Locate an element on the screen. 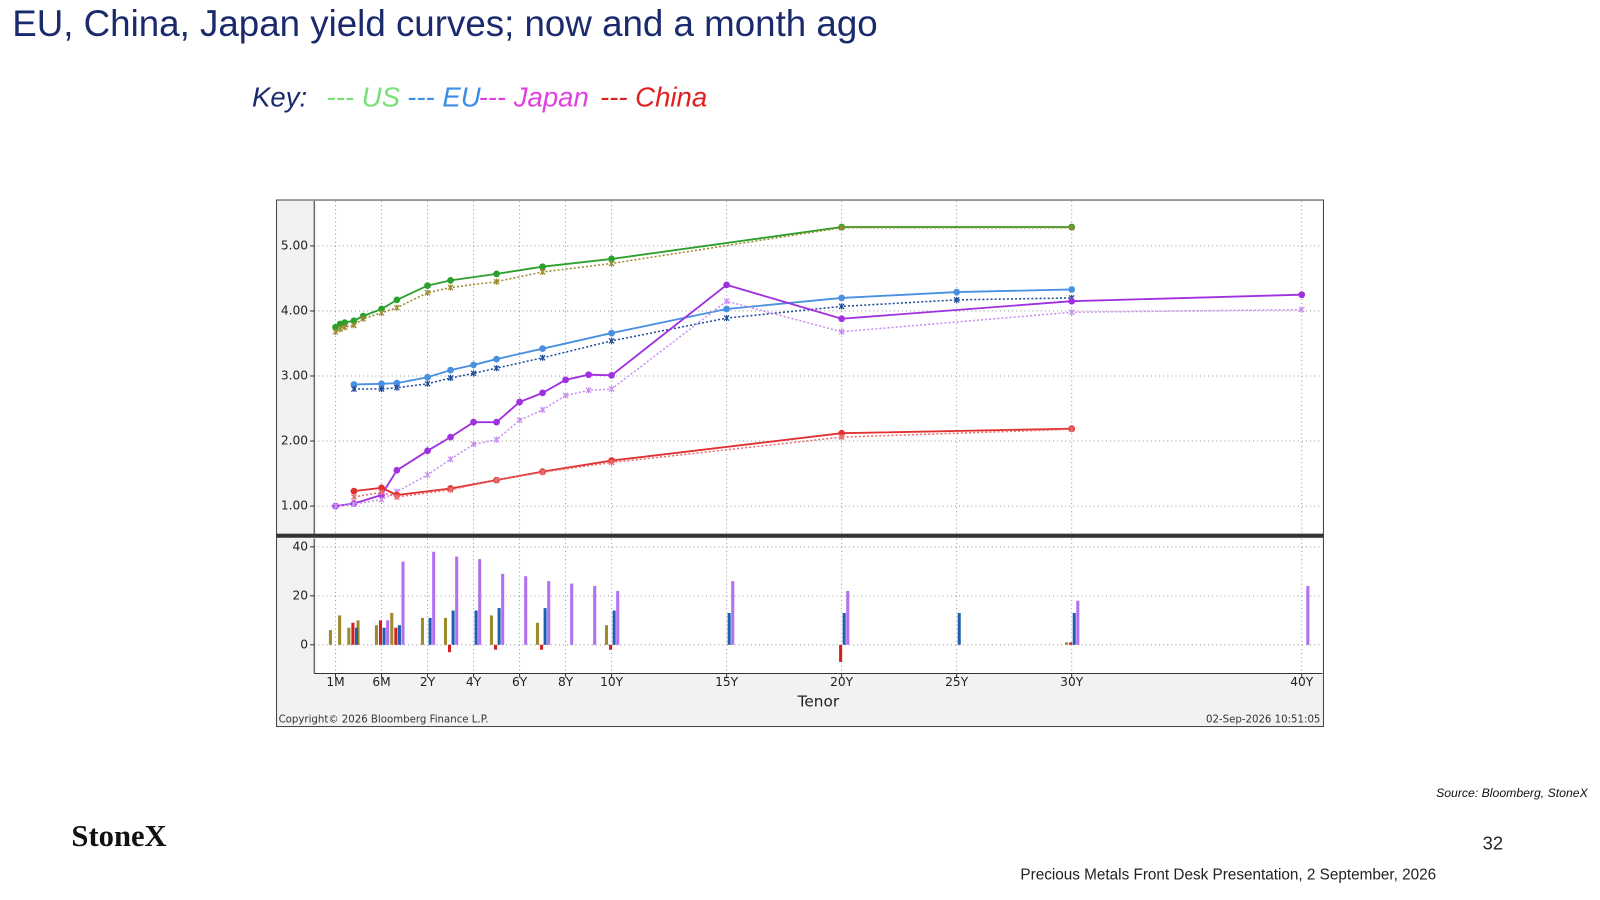 The width and height of the screenshot is (1600, 900). x-tick-label: 4Y is located at coordinates (474, 682).